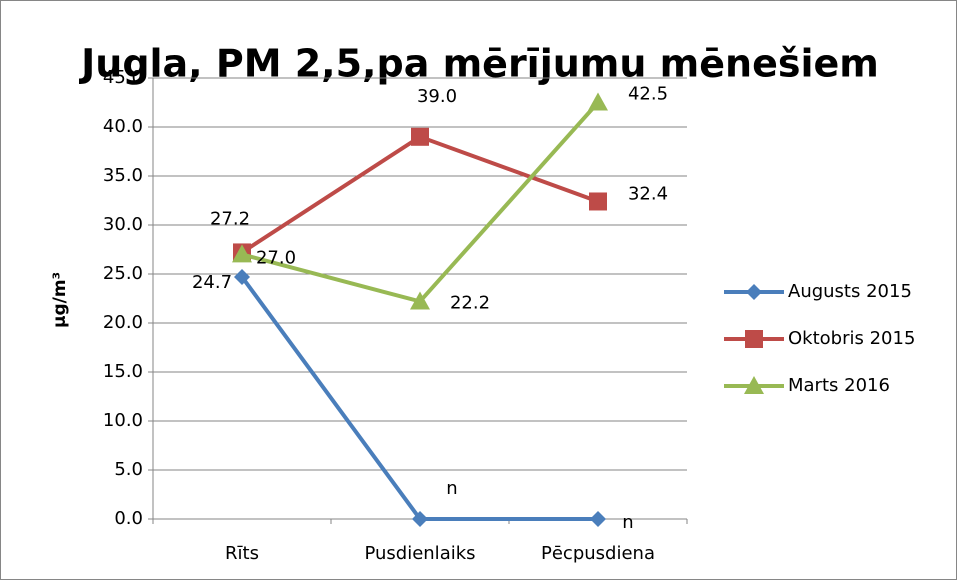 Image resolution: width=958 pixels, height=581 pixels. Describe the element at coordinates (123, 420) in the screenshot. I see `y-tick-label: 10.0` at that location.